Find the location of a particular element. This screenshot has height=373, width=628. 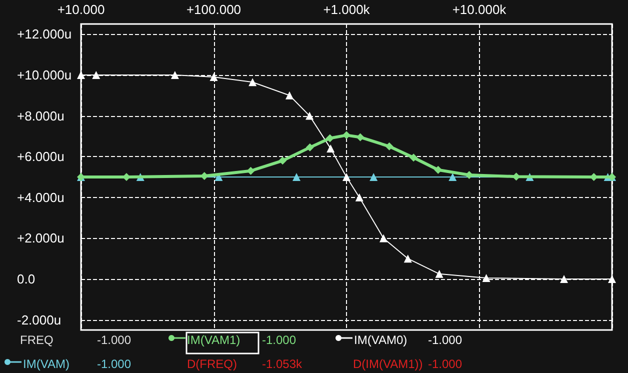

legend-label: IM(VAM0) is located at coordinates (381, 340).